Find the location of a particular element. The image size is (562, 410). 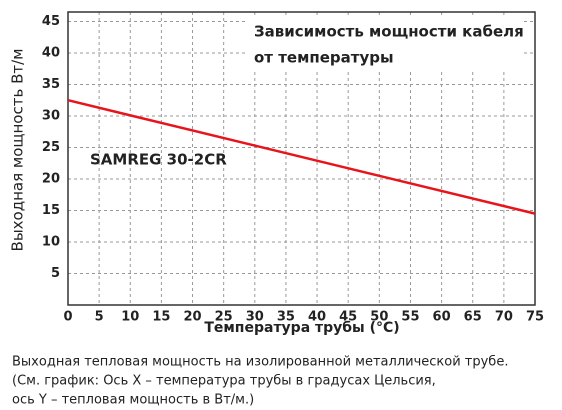

x-tick-label: 5 is located at coordinates (99, 317).